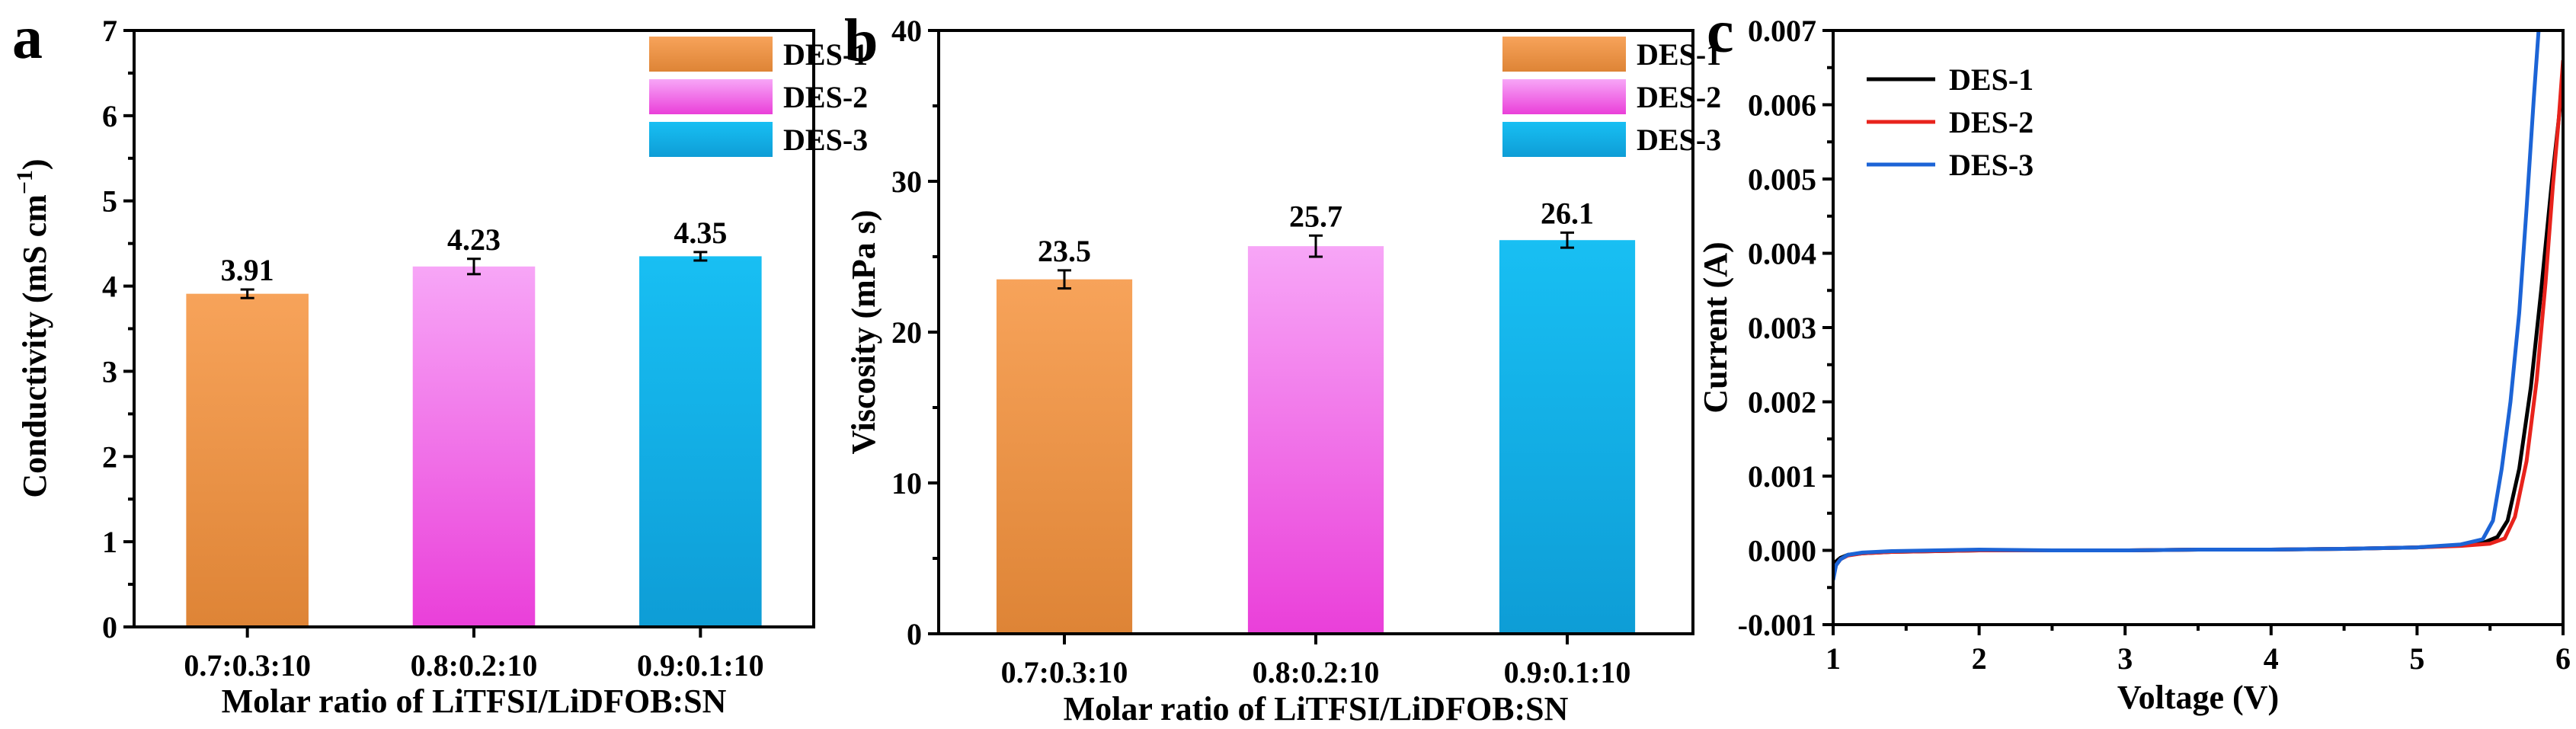  Describe the element at coordinates (906, 31) in the screenshot. I see `y-tick-label: 40` at that location.